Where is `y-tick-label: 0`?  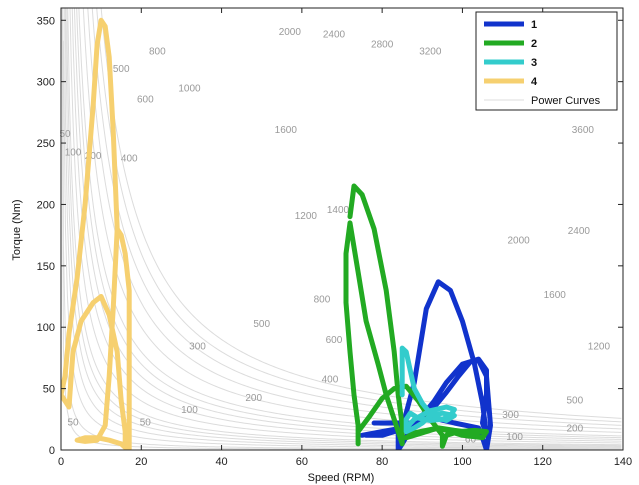
y-tick-label: 0 is located at coordinates (52, 451).